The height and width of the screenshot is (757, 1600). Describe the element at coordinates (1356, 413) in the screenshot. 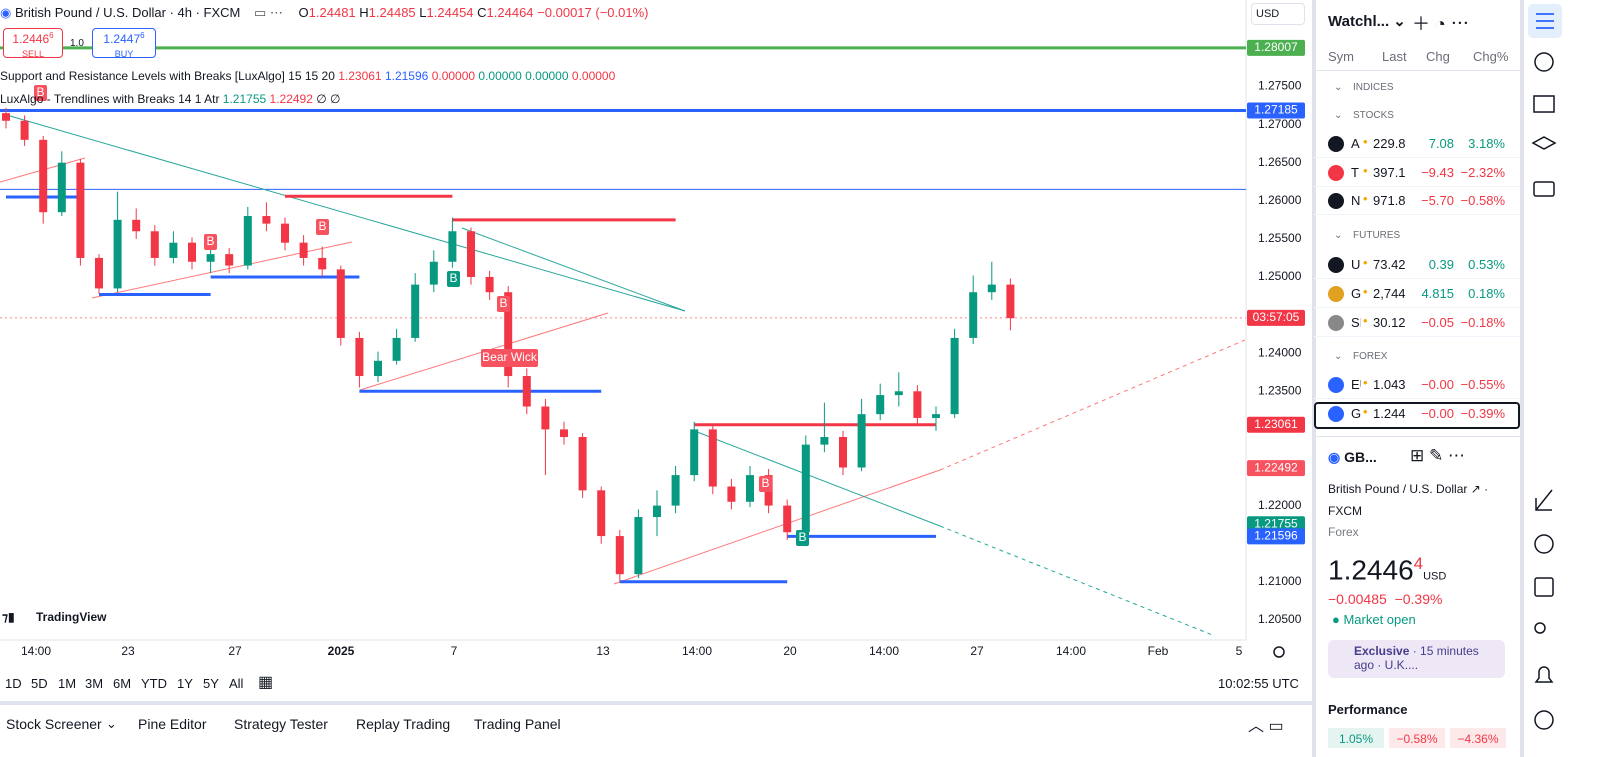

I see `symbol: GB` at that location.